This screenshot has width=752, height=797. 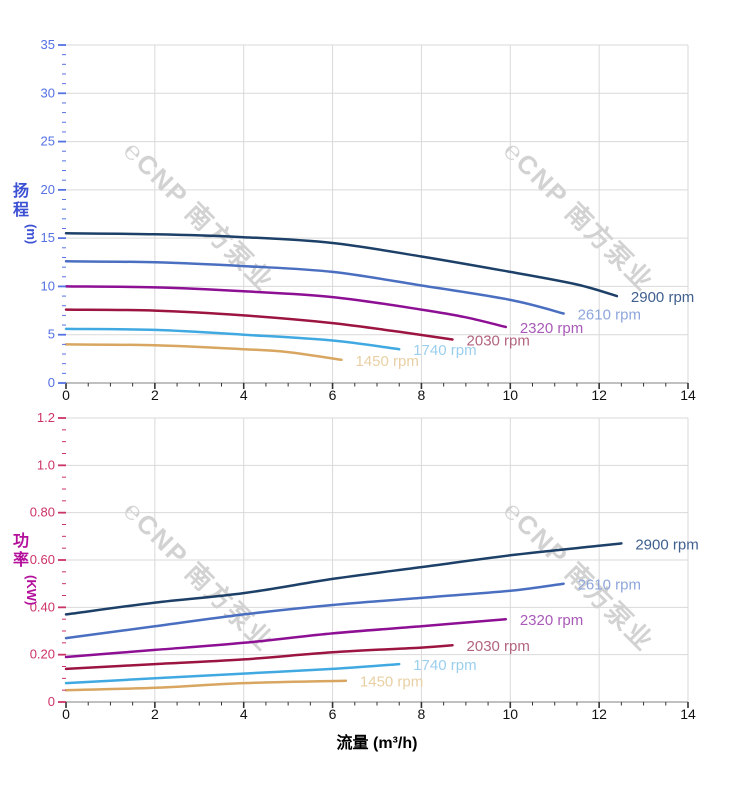 What do you see at coordinates (386, 361) in the screenshot?
I see `curve-label-1450-rpm-head-chart: 1450 rpm` at bounding box center [386, 361].